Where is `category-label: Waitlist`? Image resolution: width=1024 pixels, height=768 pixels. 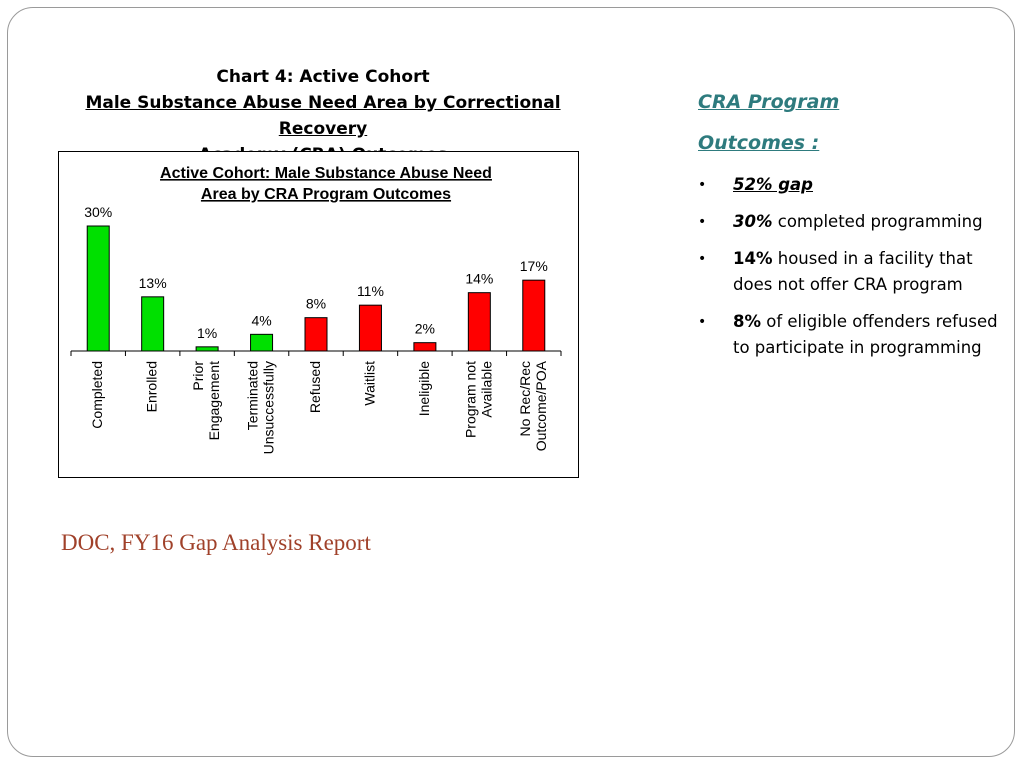 category-label: Waitlist is located at coordinates (369, 383).